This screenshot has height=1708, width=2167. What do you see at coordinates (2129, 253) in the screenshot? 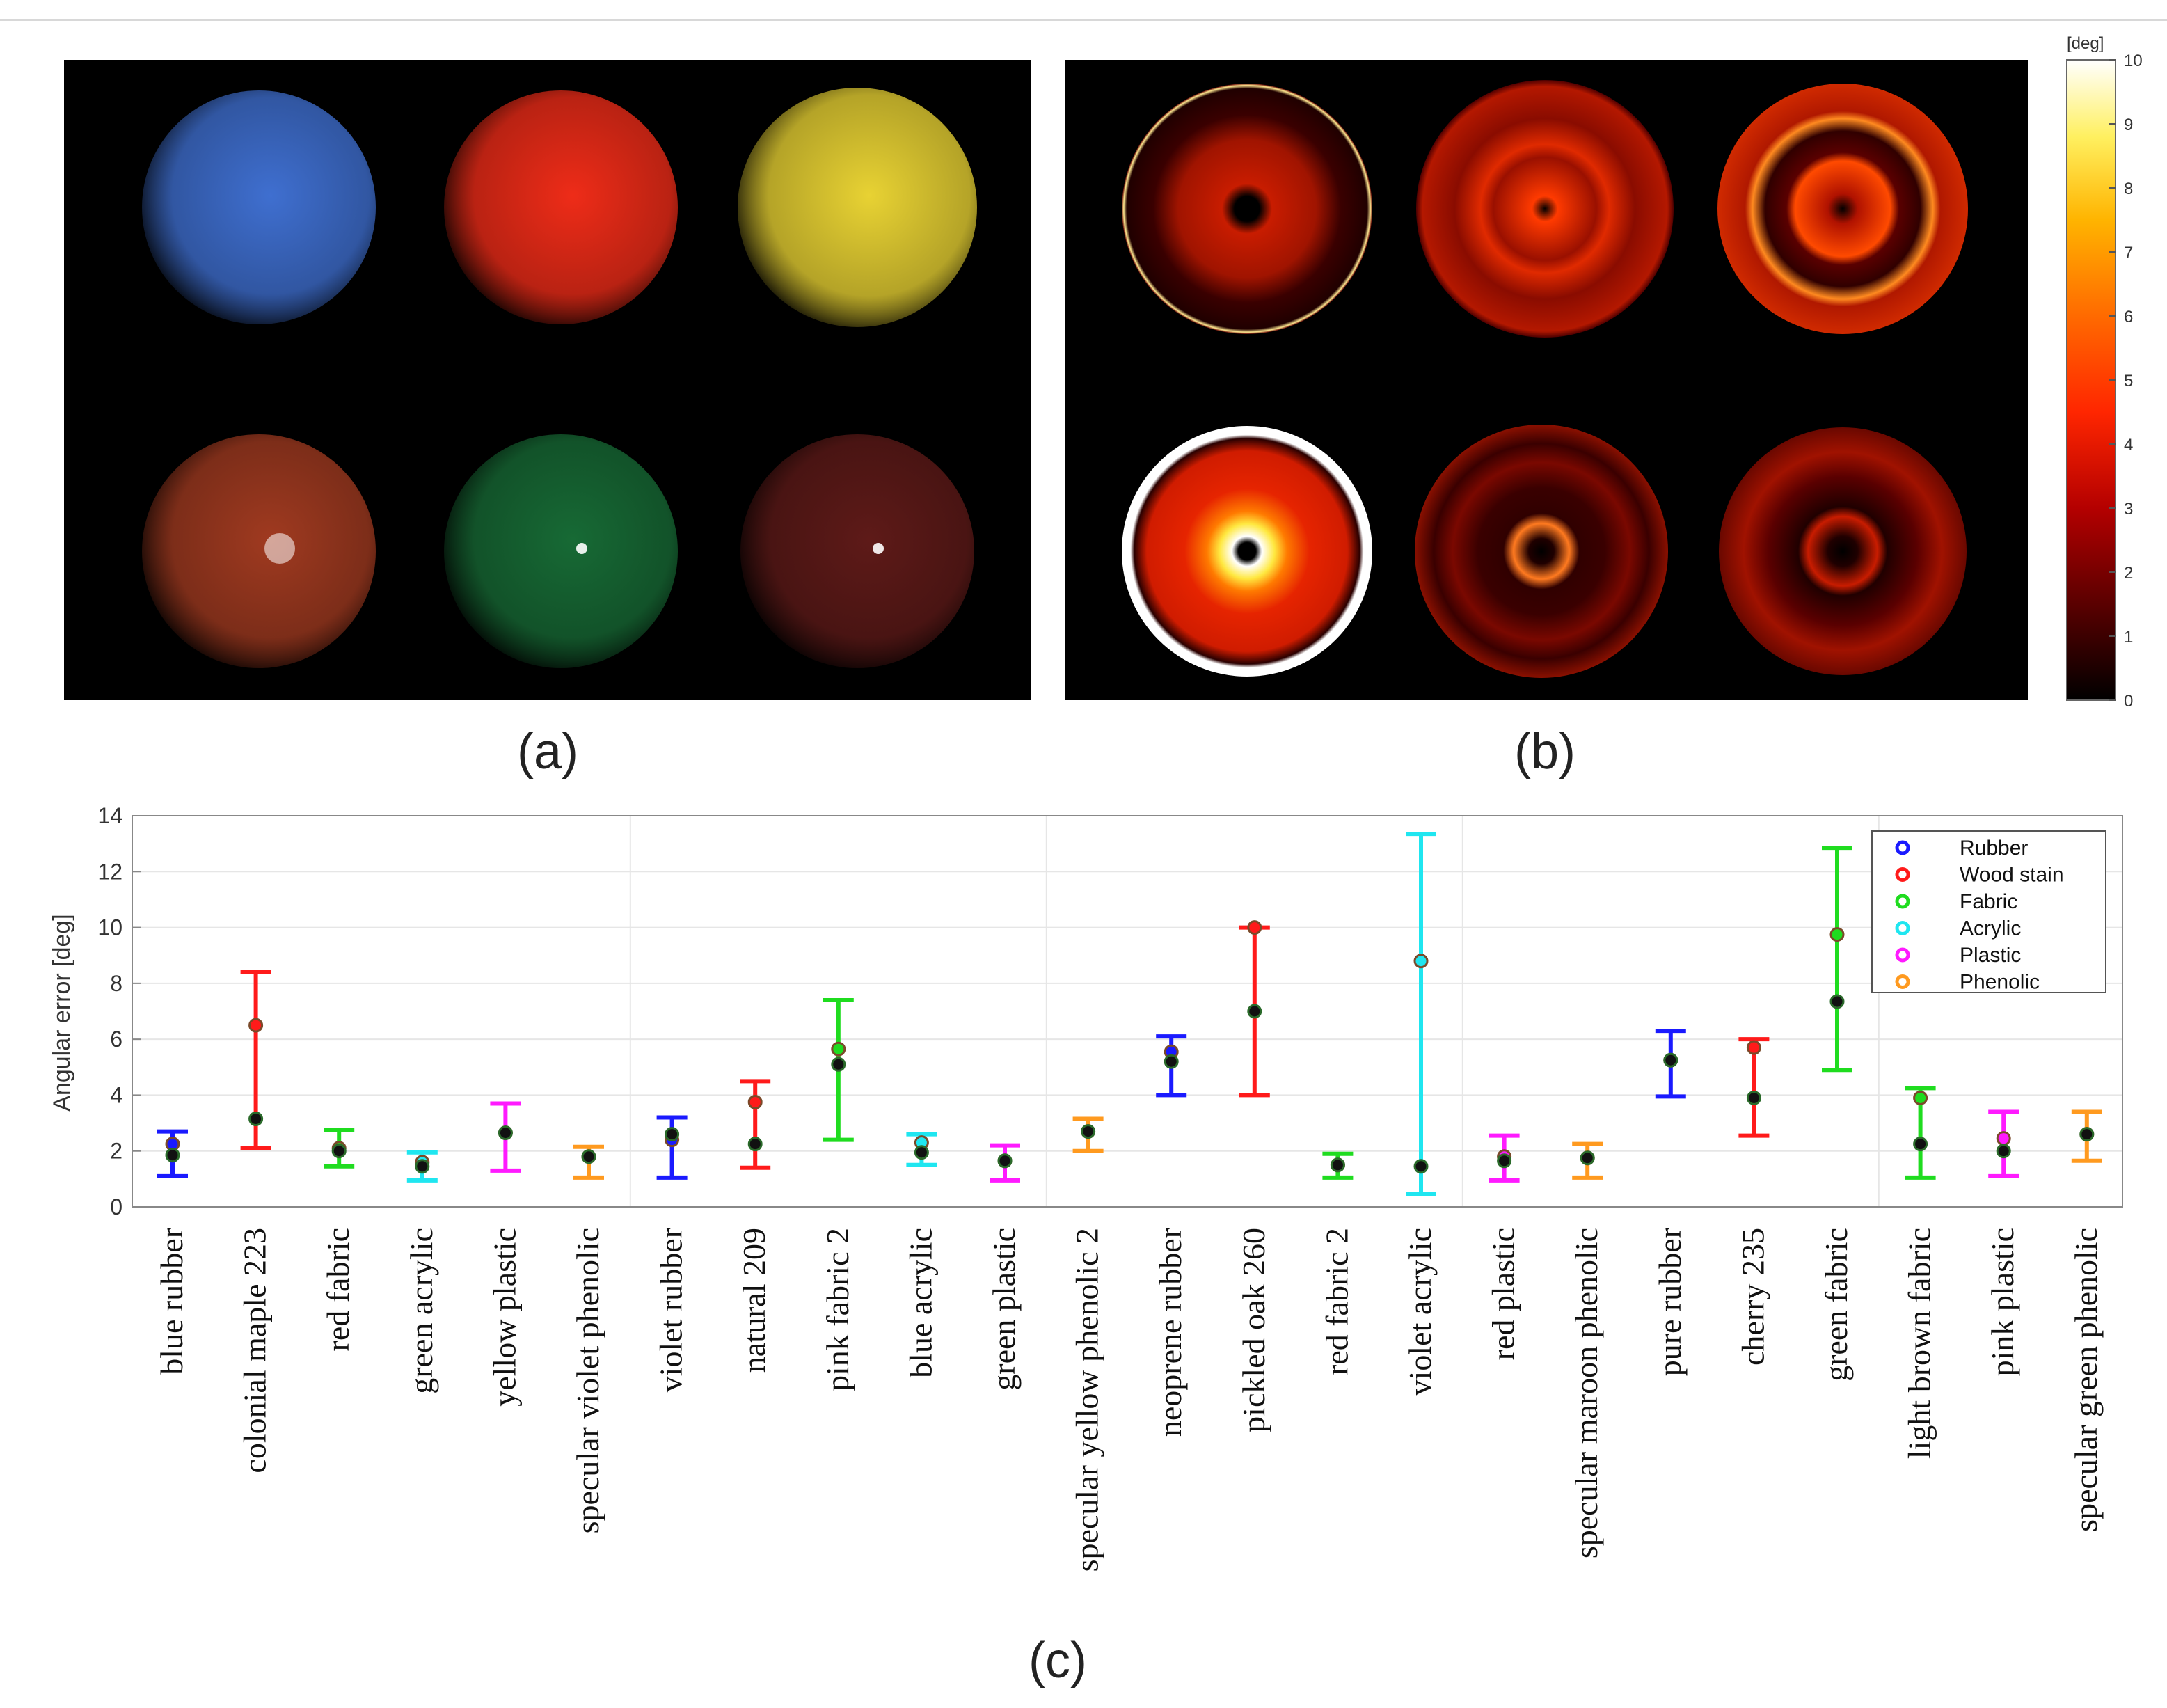
I see `colorbar-tick-label: 7` at bounding box center [2129, 253].